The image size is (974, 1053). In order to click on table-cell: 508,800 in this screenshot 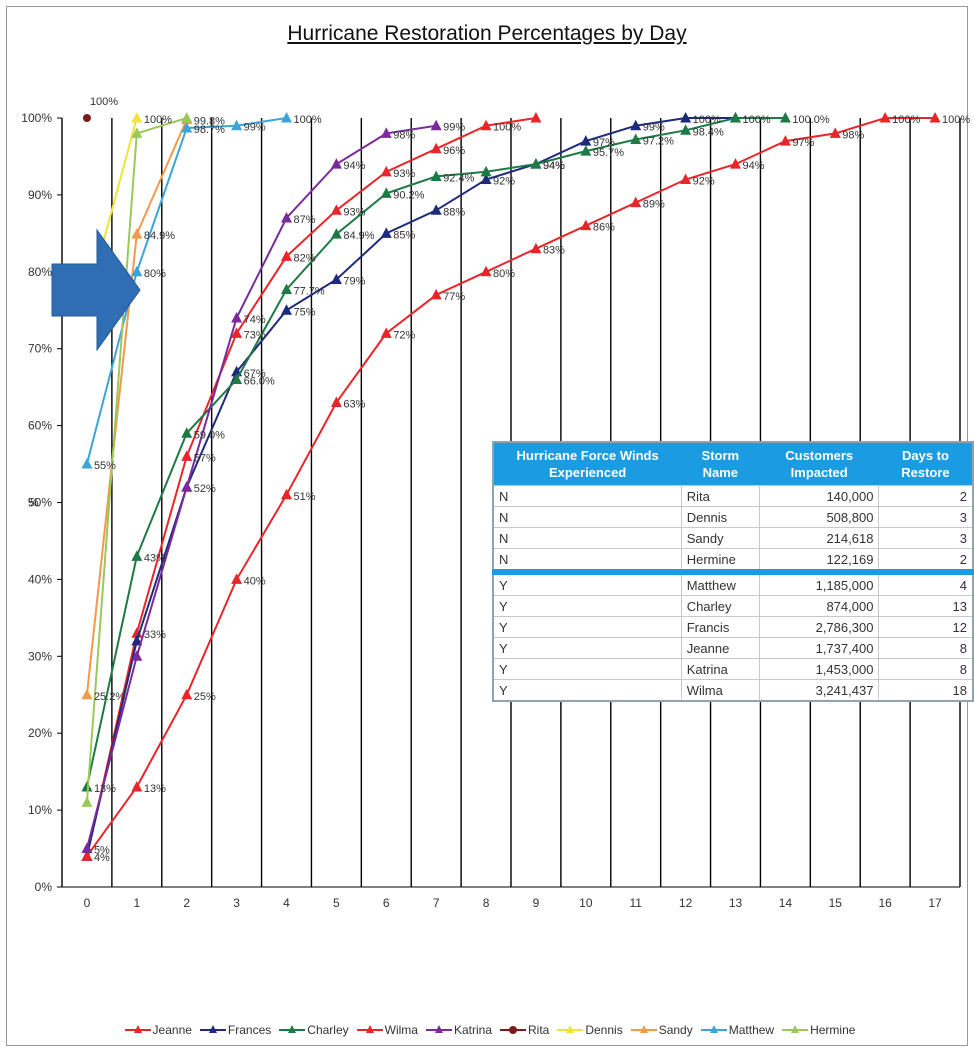, I will do `click(818, 517)`.